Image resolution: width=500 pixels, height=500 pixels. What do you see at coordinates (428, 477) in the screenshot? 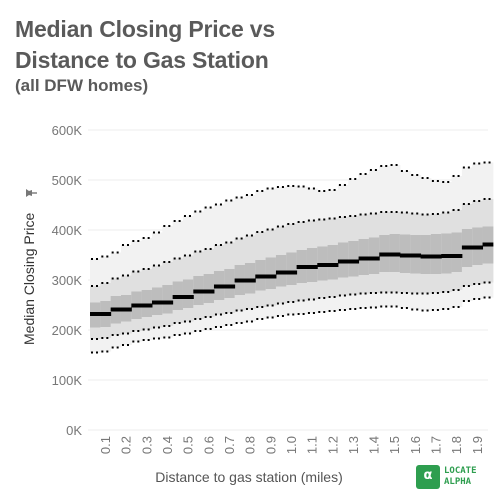
I see `brand-logo-mark: α` at bounding box center [428, 477].